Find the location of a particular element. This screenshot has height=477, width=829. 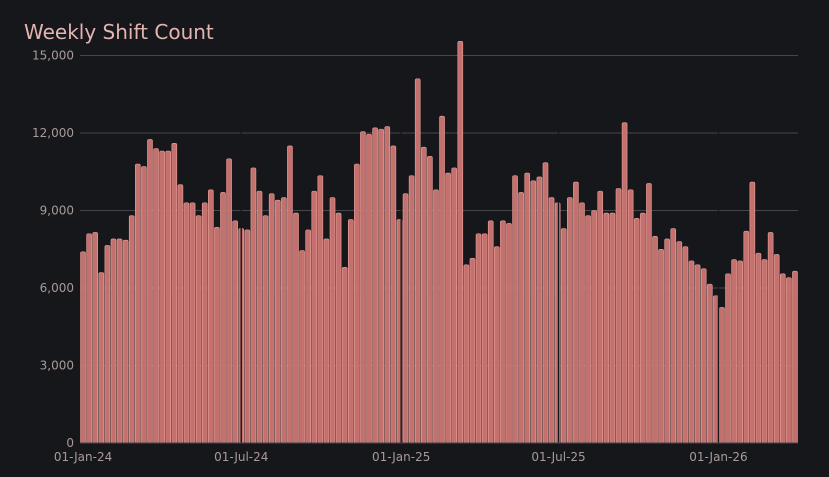

y-tick-label: 12,000 is located at coordinates (53, 133).